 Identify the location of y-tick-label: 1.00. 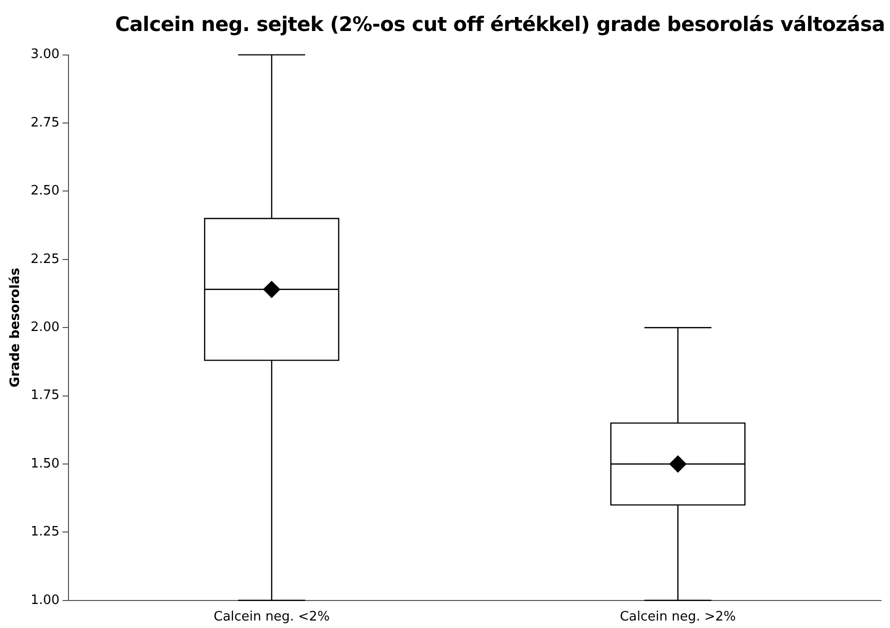
(45, 600).